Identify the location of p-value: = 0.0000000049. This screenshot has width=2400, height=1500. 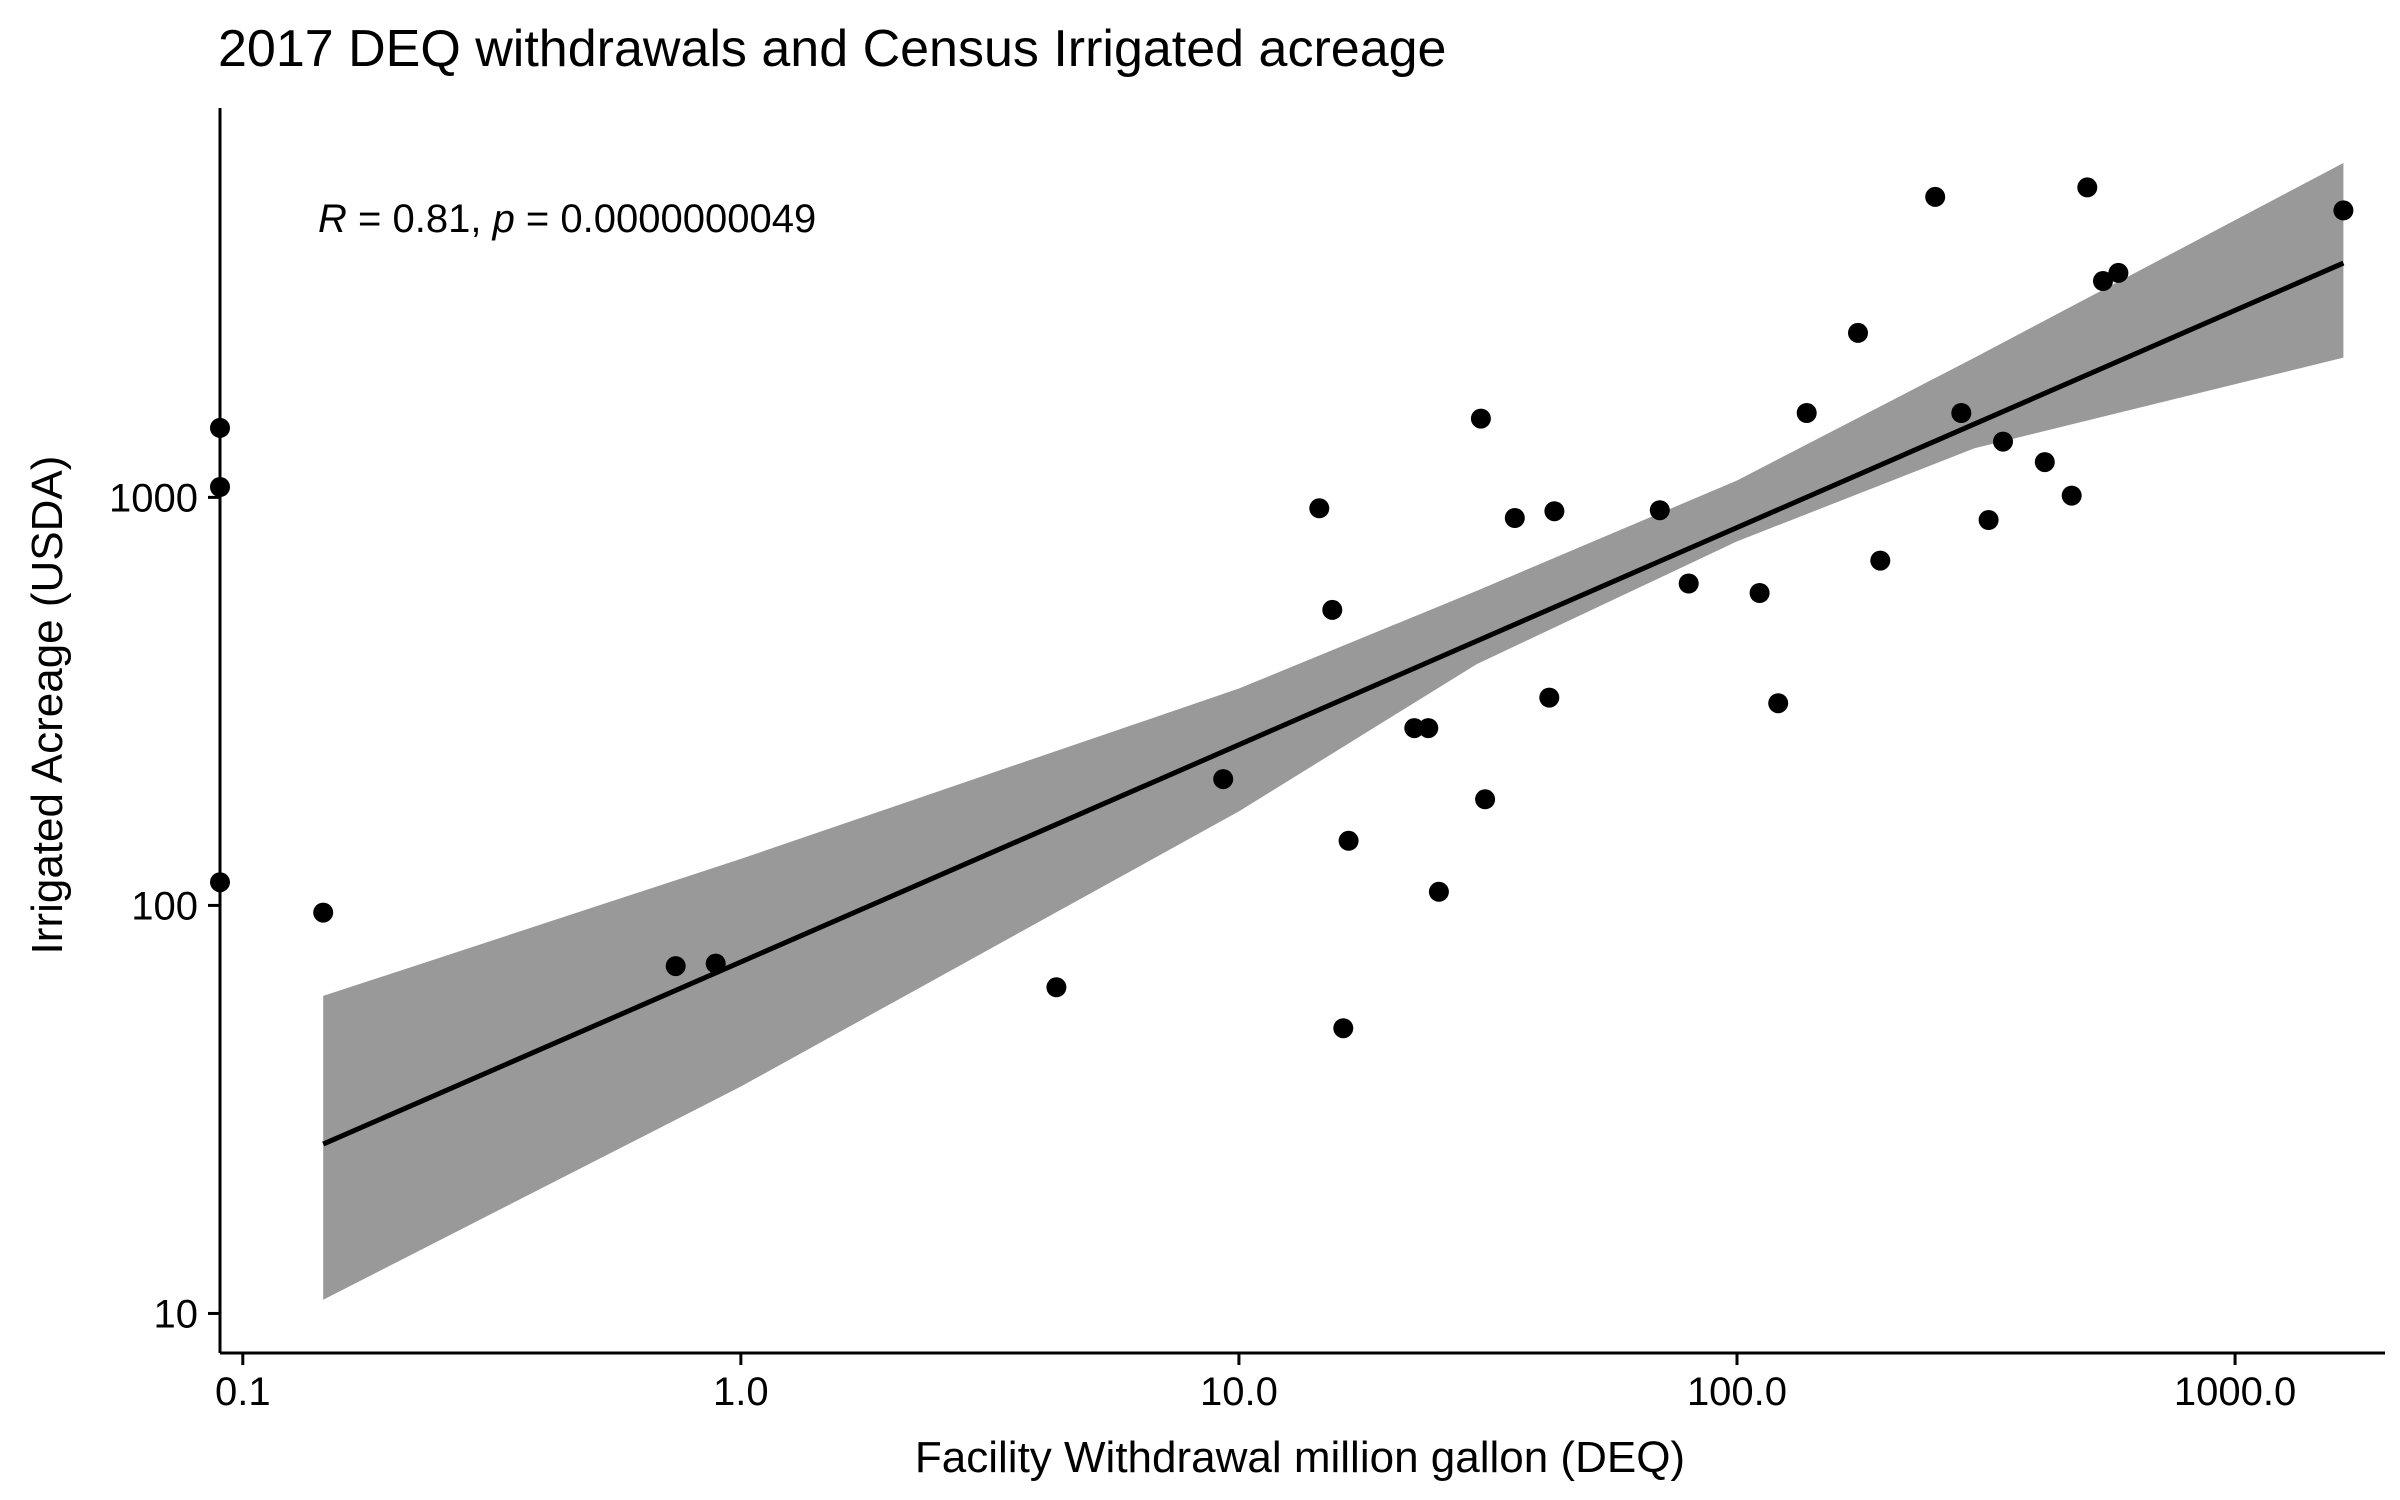
(665, 219).